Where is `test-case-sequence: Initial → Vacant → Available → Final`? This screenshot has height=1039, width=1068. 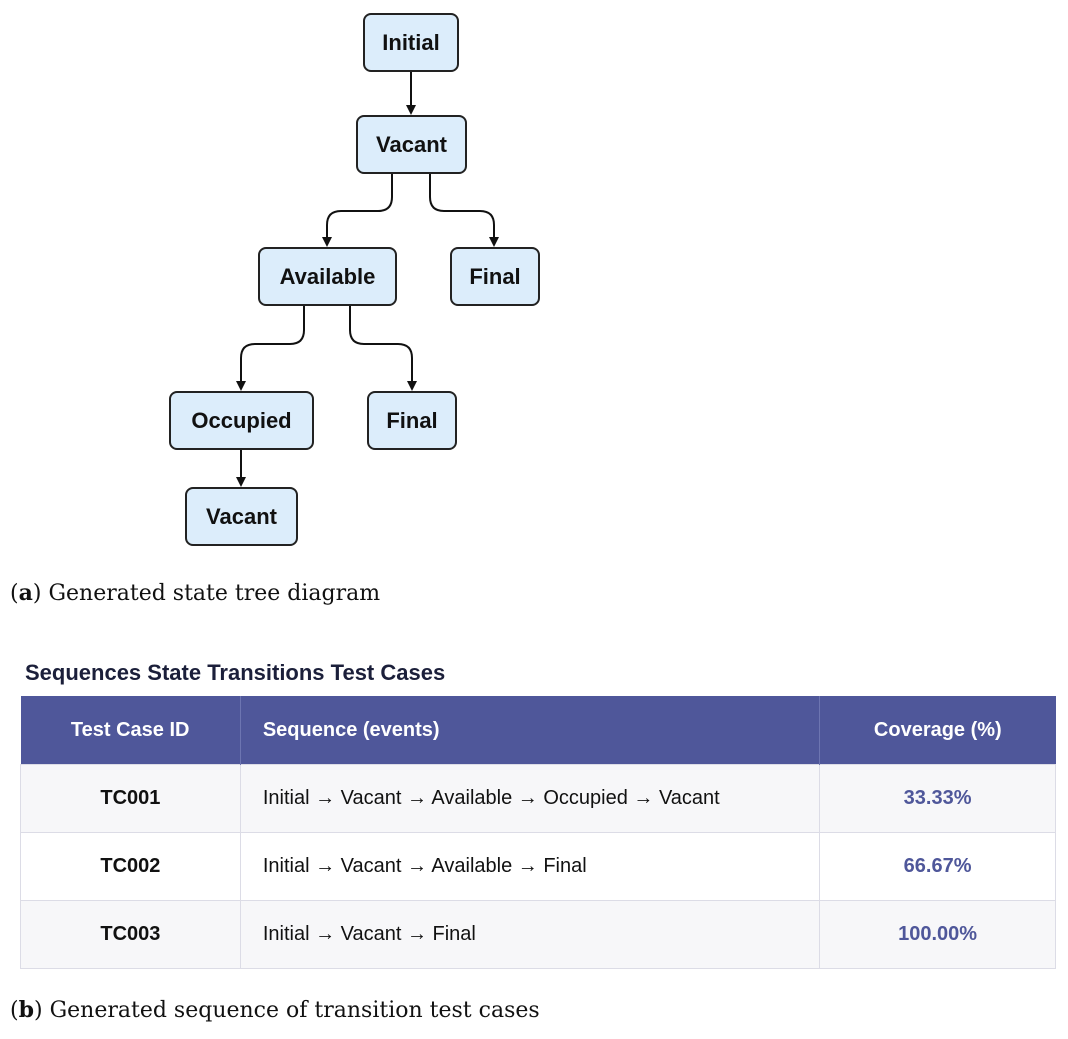 test-case-sequence: Initial → Vacant → Available → Final is located at coordinates (530, 866).